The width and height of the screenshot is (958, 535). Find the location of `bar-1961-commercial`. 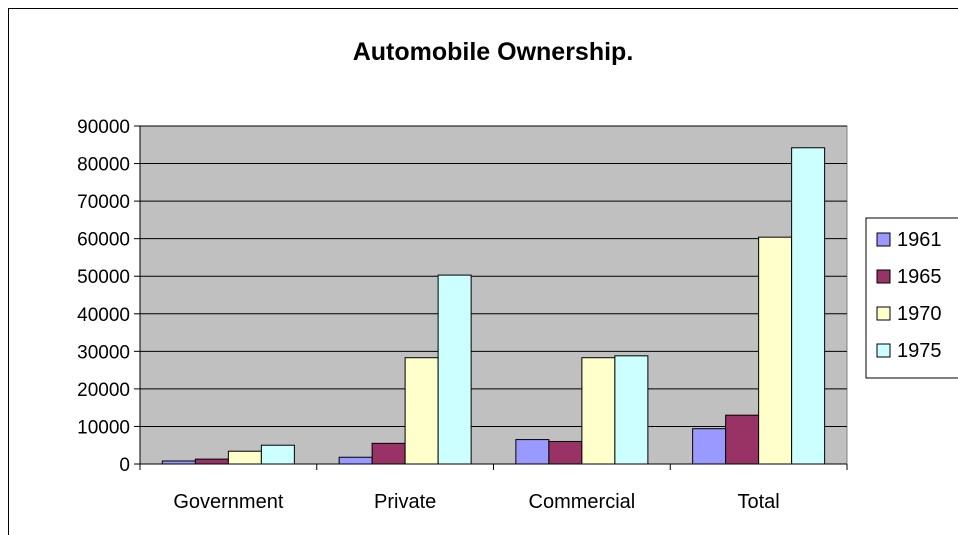

bar-1961-commercial is located at coordinates (532, 452).